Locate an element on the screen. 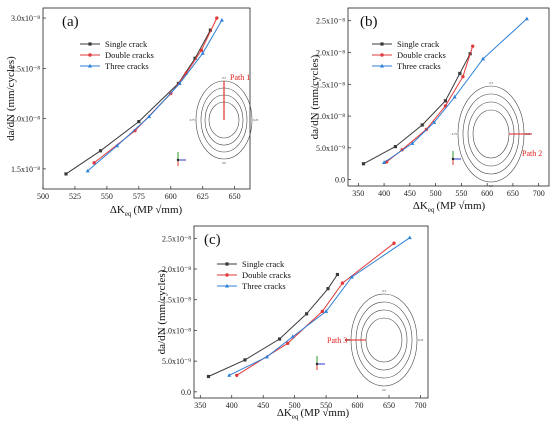 This screenshot has width=550, height=424. inset-label-right: 0.25 is located at coordinates (528, 134).